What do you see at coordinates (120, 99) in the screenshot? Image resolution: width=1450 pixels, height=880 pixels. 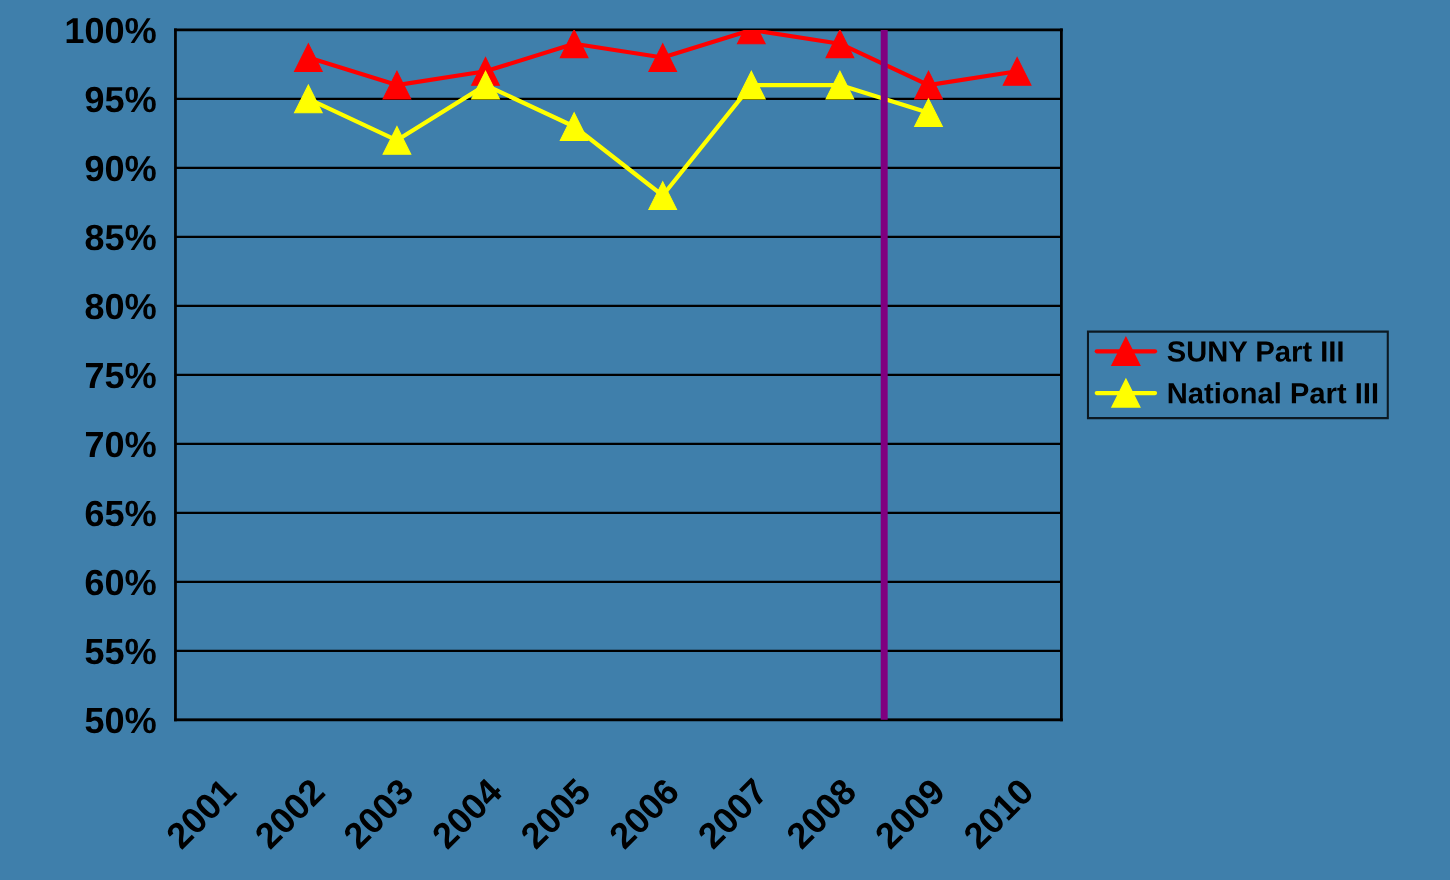 I see `y-tick-label: 95%` at bounding box center [120, 99].